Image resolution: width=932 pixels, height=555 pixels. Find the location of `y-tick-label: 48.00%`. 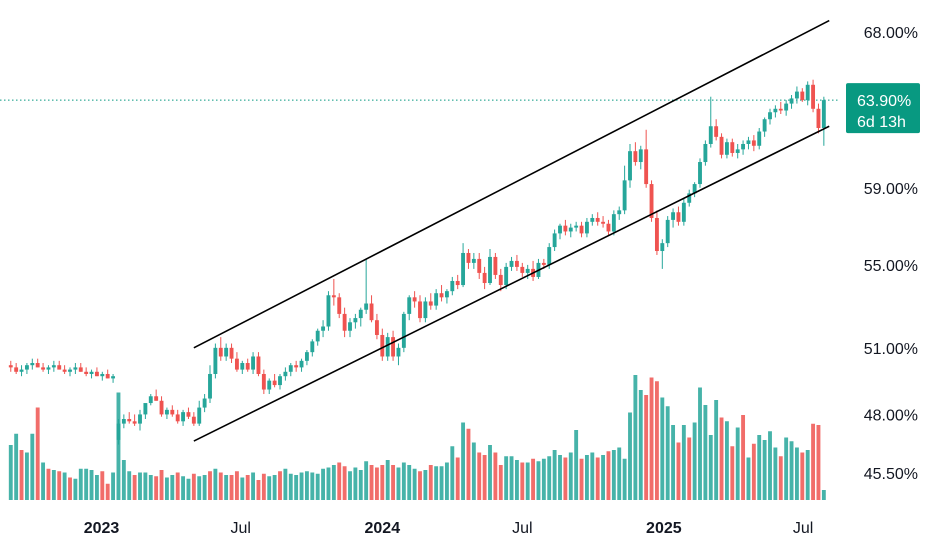

y-tick-label: 48.00% is located at coordinates (891, 415).